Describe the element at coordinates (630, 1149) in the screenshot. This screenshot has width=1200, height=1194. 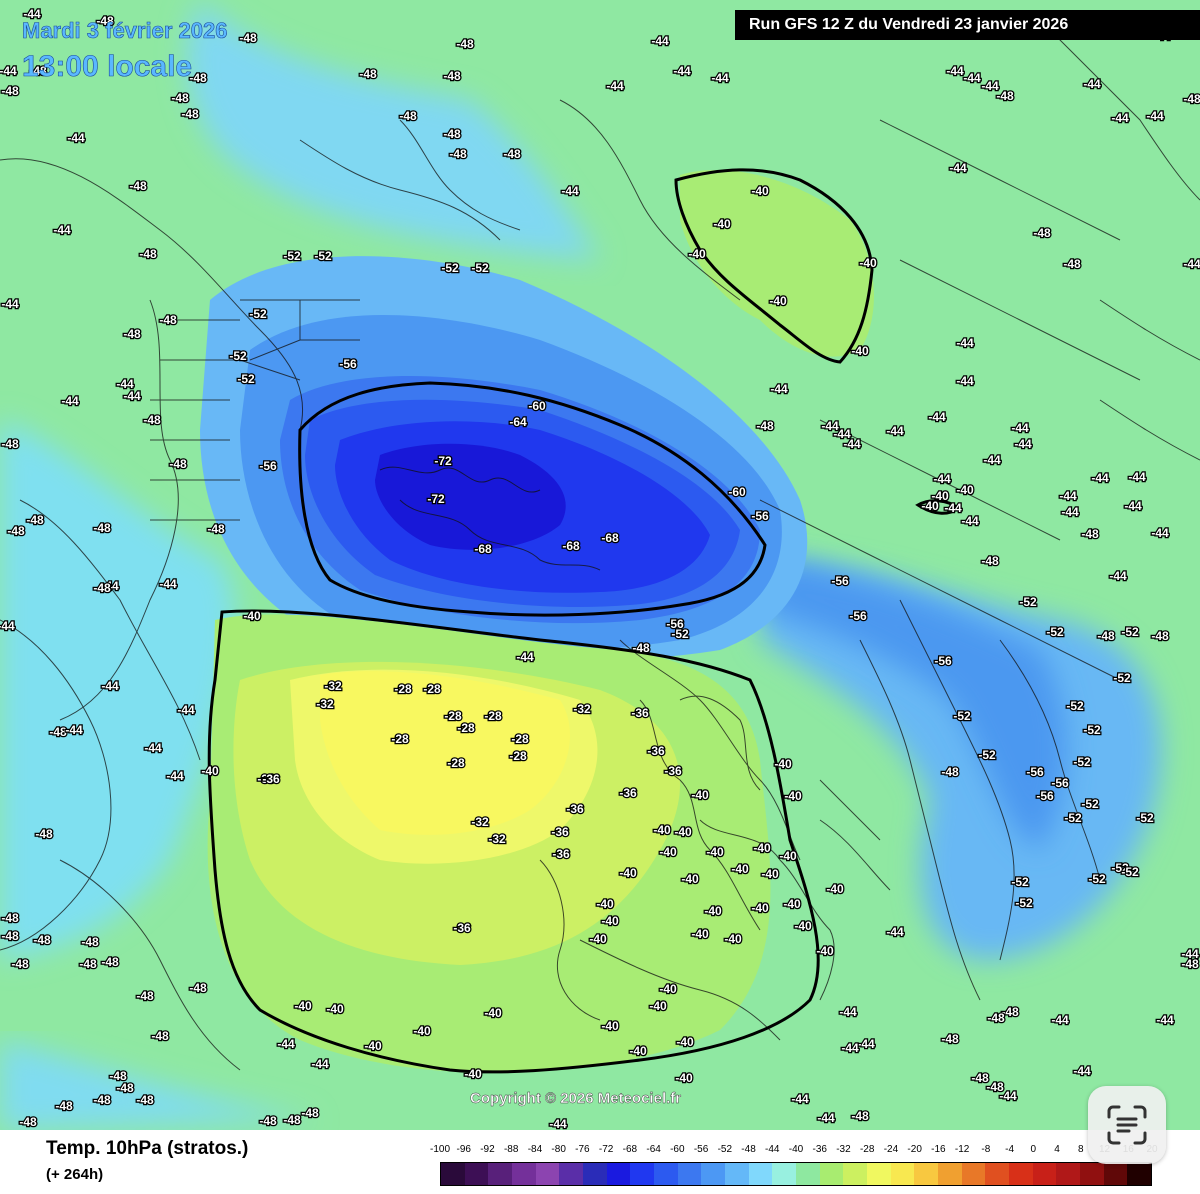
I see `color-scale-tick: -68` at that location.